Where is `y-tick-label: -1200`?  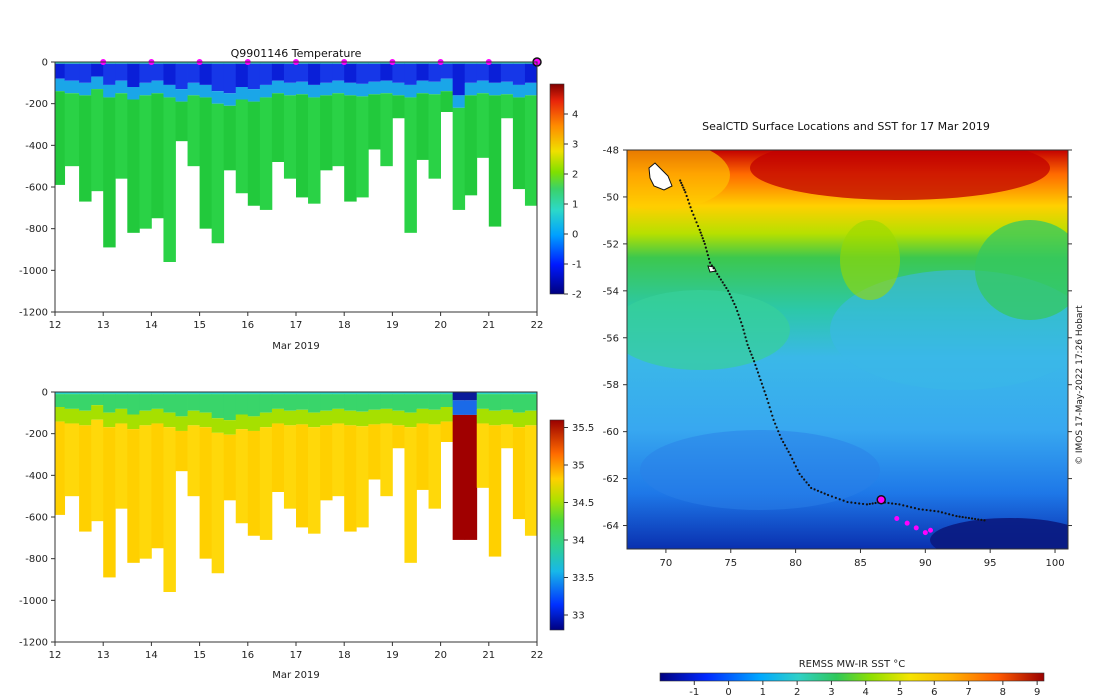 y-tick-label: -1200 is located at coordinates (33, 313).